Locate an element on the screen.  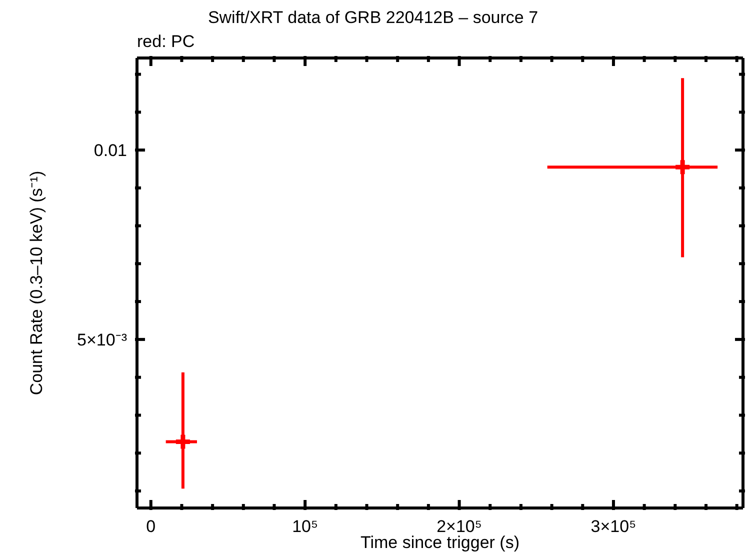
x-tick-label: 3×10⁵ is located at coordinates (613, 526).